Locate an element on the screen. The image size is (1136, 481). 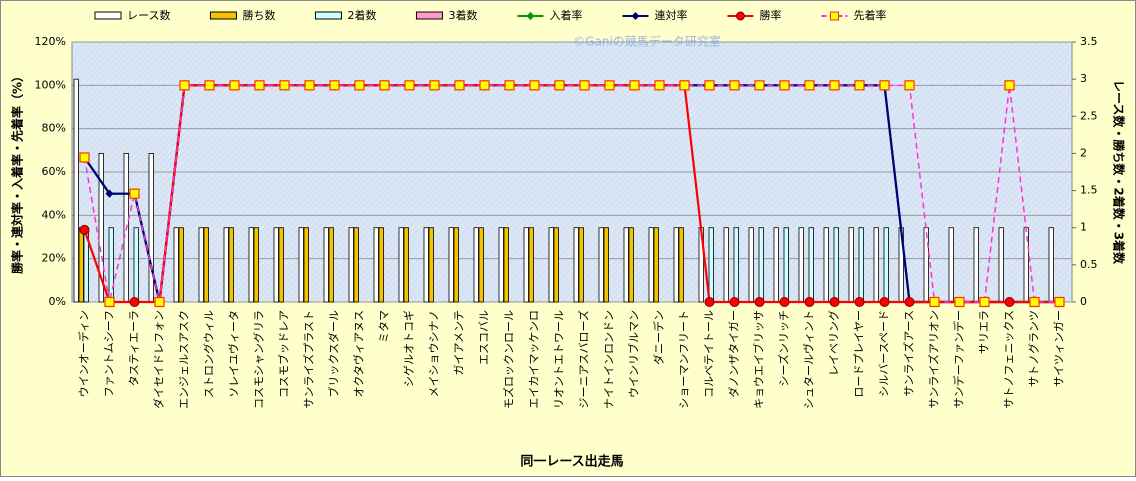
x-tick-label: ウインリブルマン is located at coordinates (634, 354).